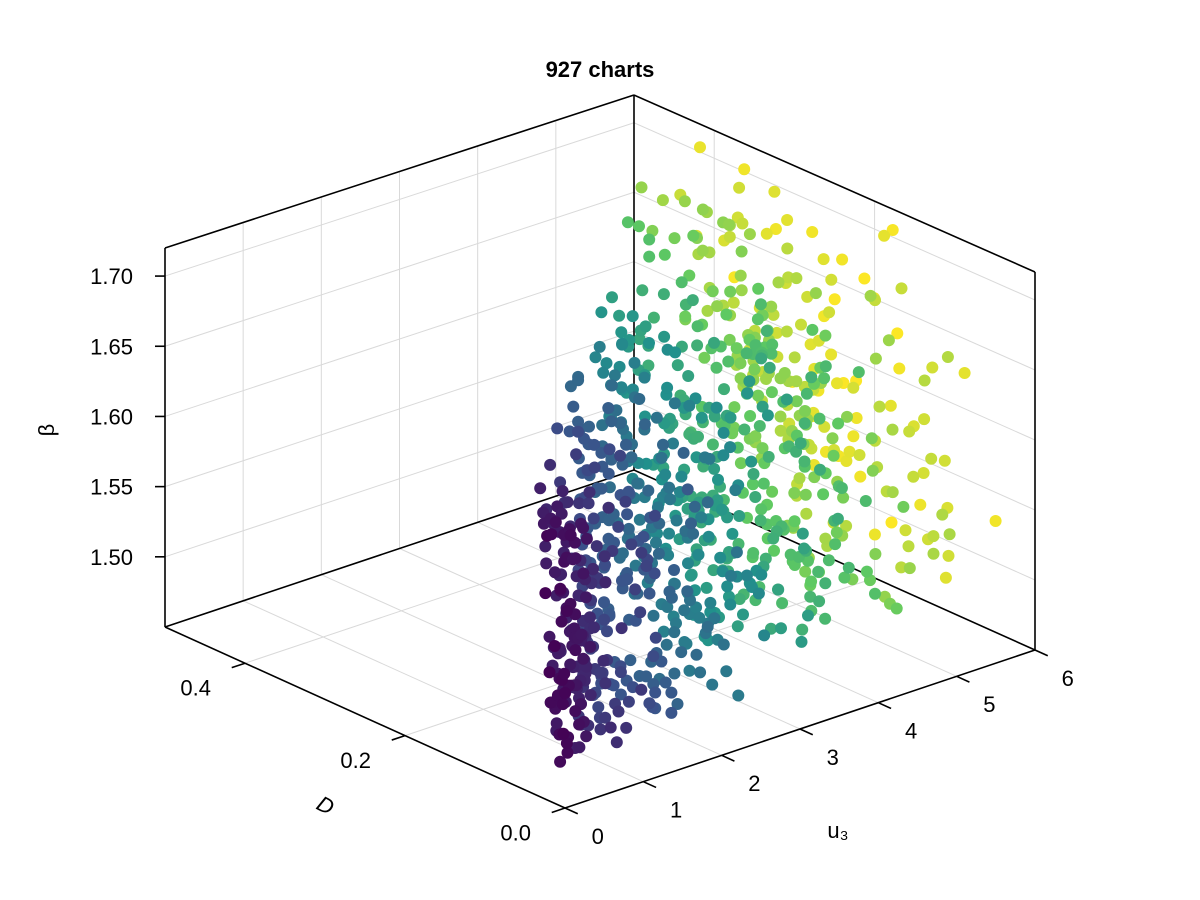  What do you see at coordinates (398, 737) in the screenshot?
I see `y-tick` at bounding box center [398, 737].